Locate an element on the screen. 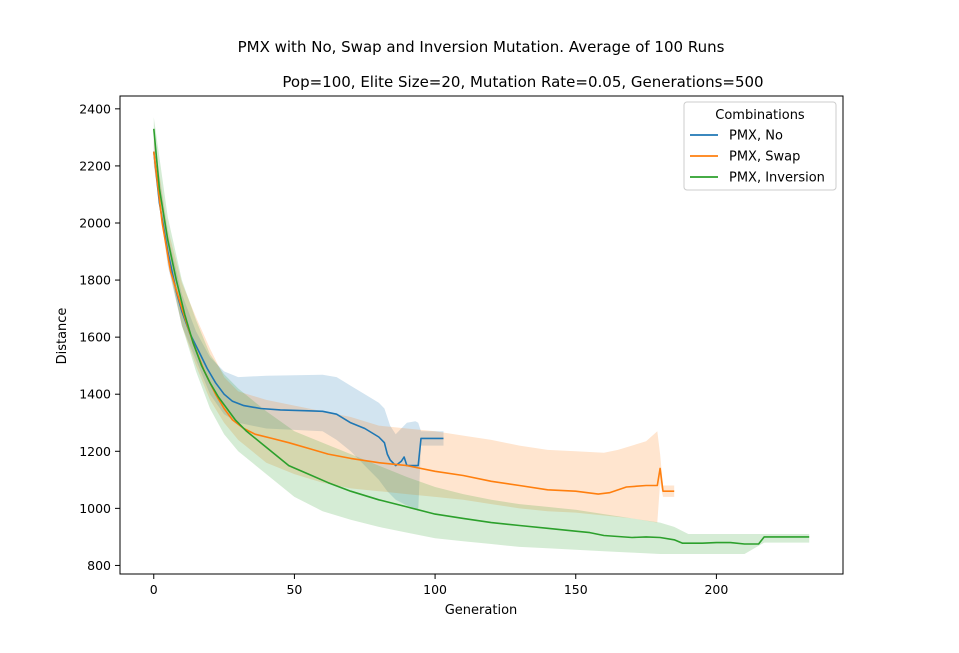 The width and height of the screenshot is (959, 653). legend-label-series-2: PMX, Swap is located at coordinates (764, 157).